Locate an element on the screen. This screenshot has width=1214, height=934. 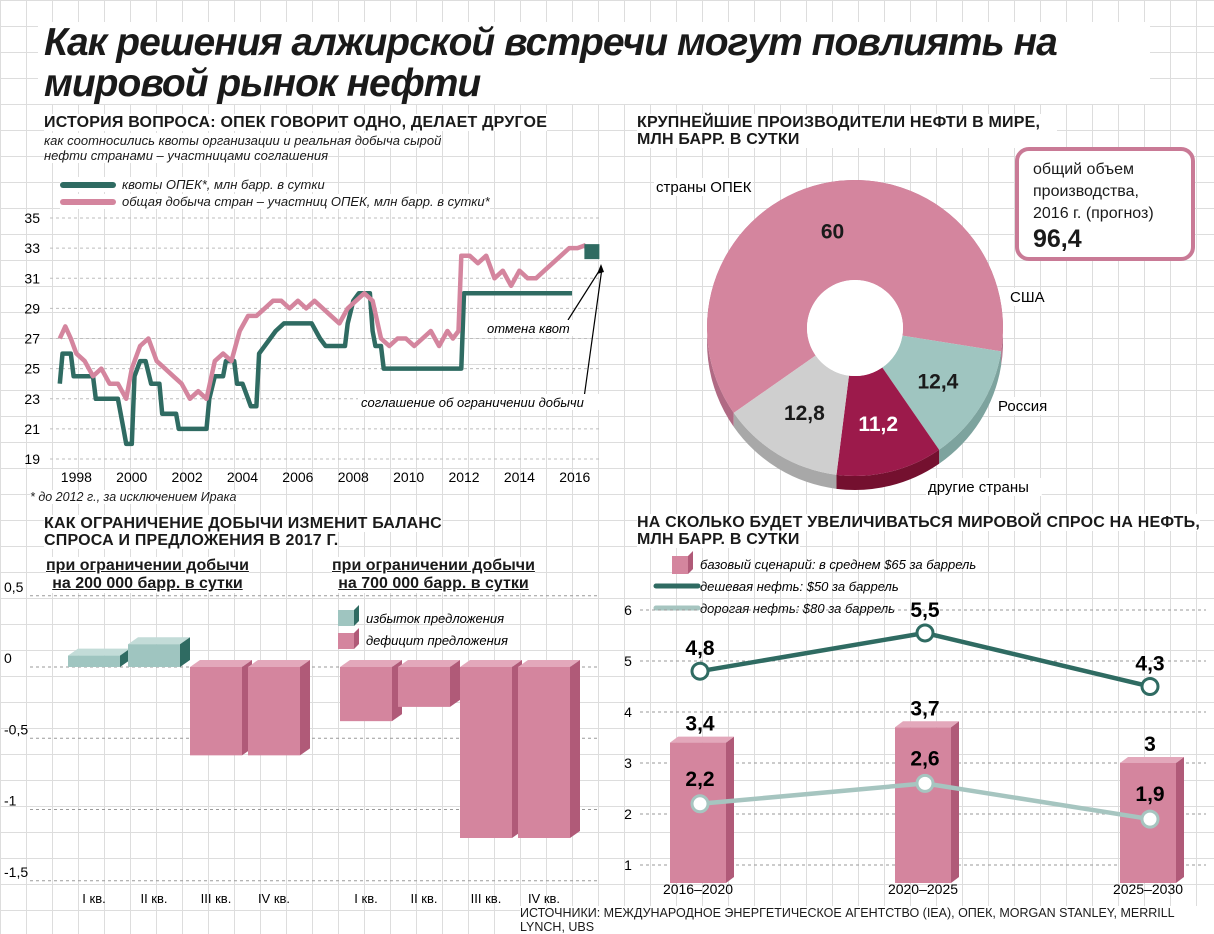
x-tick-label: 1998 is located at coordinates (76, 477).